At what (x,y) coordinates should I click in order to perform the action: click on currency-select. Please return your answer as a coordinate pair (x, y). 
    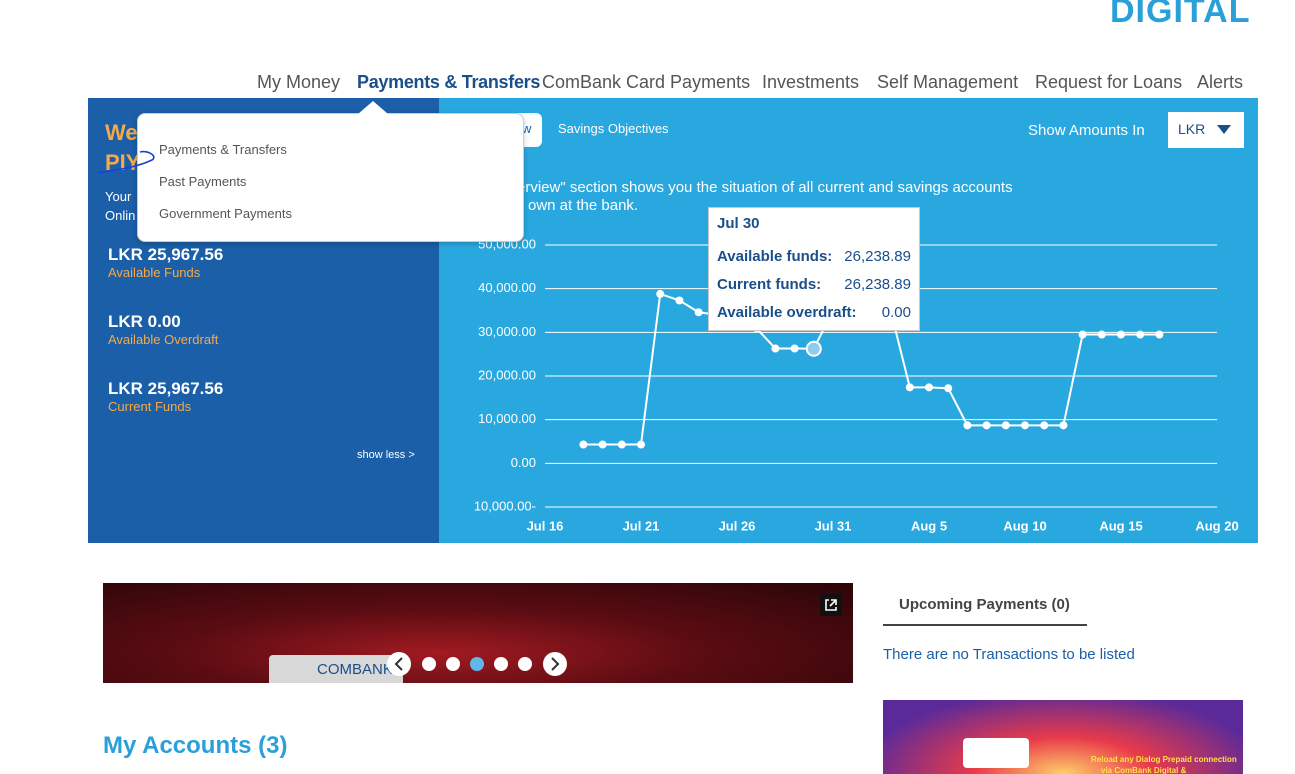
    Looking at the image, I should click on (1206, 130).